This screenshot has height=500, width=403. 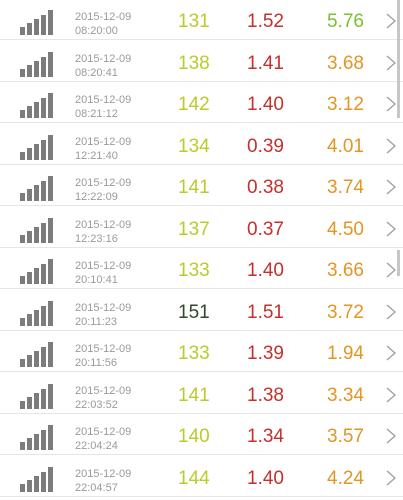 I want to click on timestamp: 2015-12-09 22:03:52, so click(x=103, y=398).